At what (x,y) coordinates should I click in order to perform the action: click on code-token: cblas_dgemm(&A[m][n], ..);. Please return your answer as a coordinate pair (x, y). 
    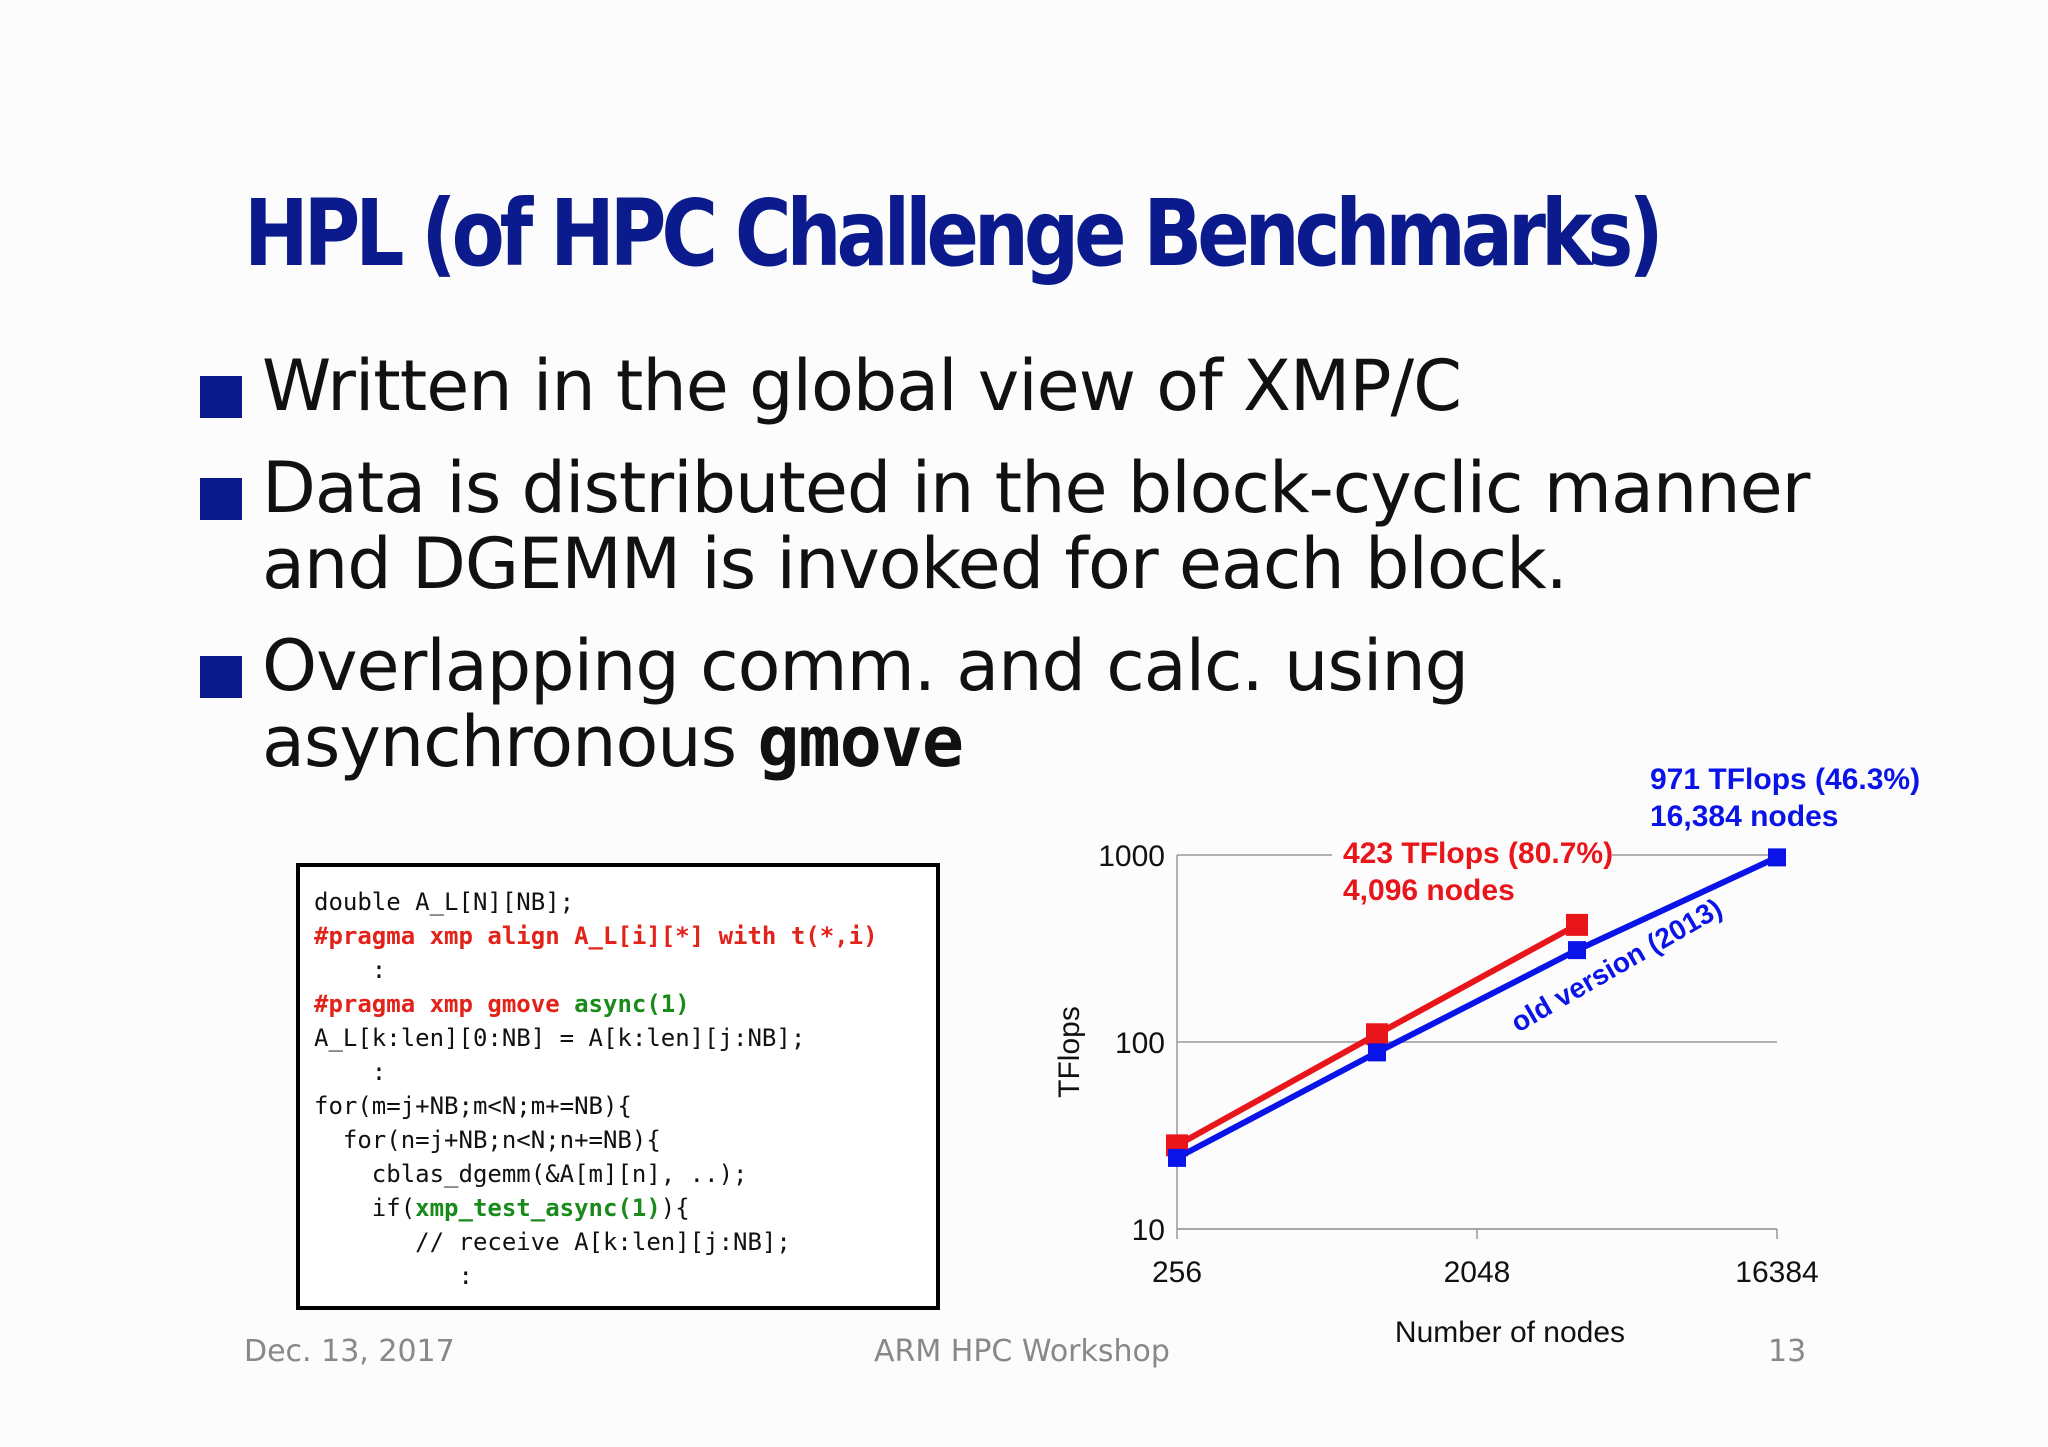
    Looking at the image, I should click on (531, 1174).